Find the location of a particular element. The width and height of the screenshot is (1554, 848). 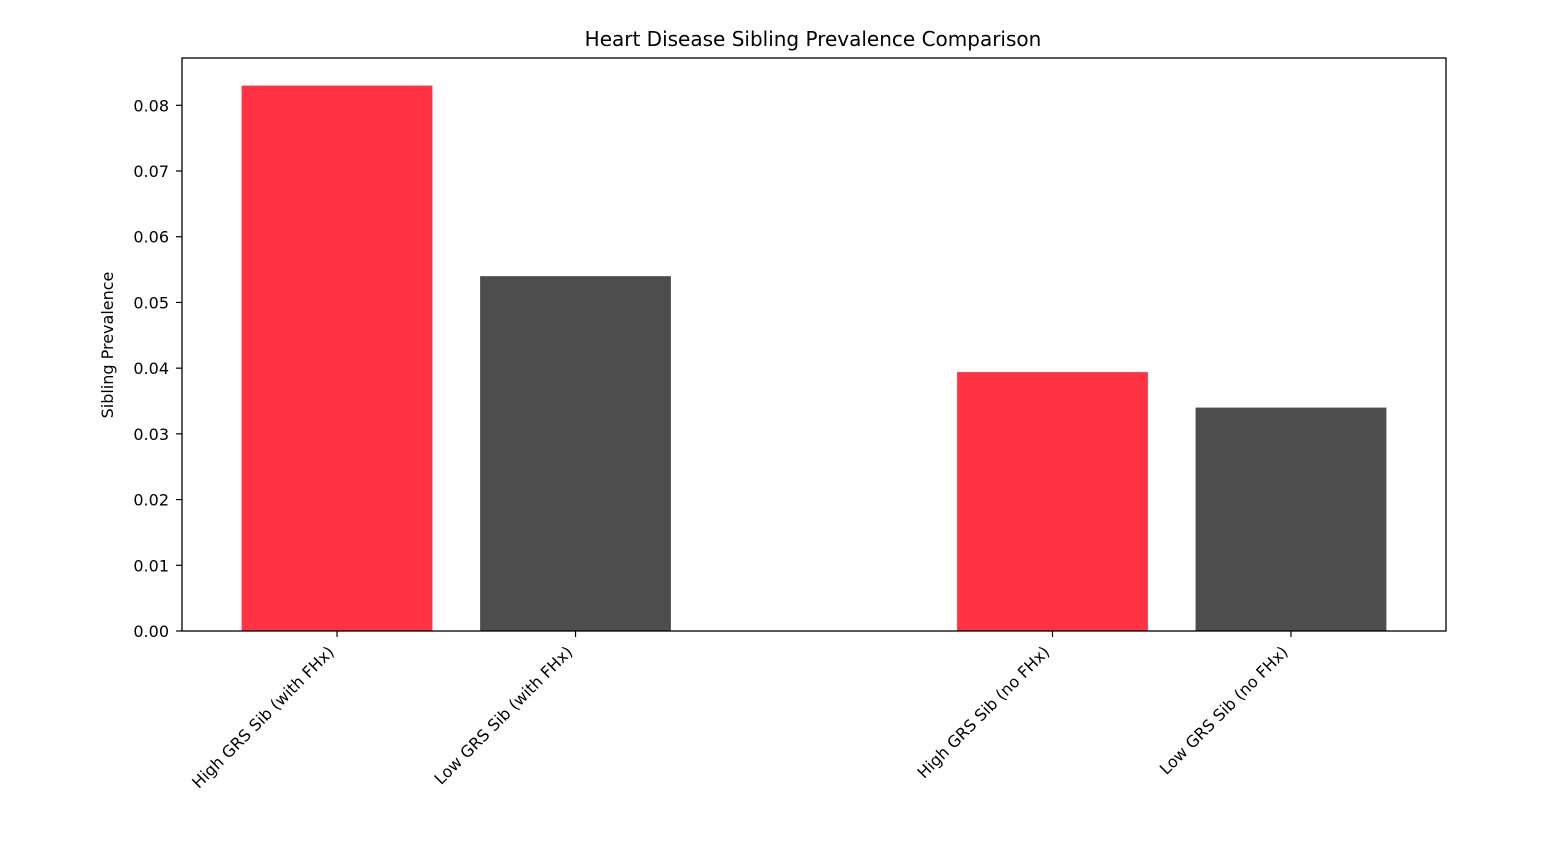

y-axis-label: Sibling Prevalence is located at coordinates (107, 345).